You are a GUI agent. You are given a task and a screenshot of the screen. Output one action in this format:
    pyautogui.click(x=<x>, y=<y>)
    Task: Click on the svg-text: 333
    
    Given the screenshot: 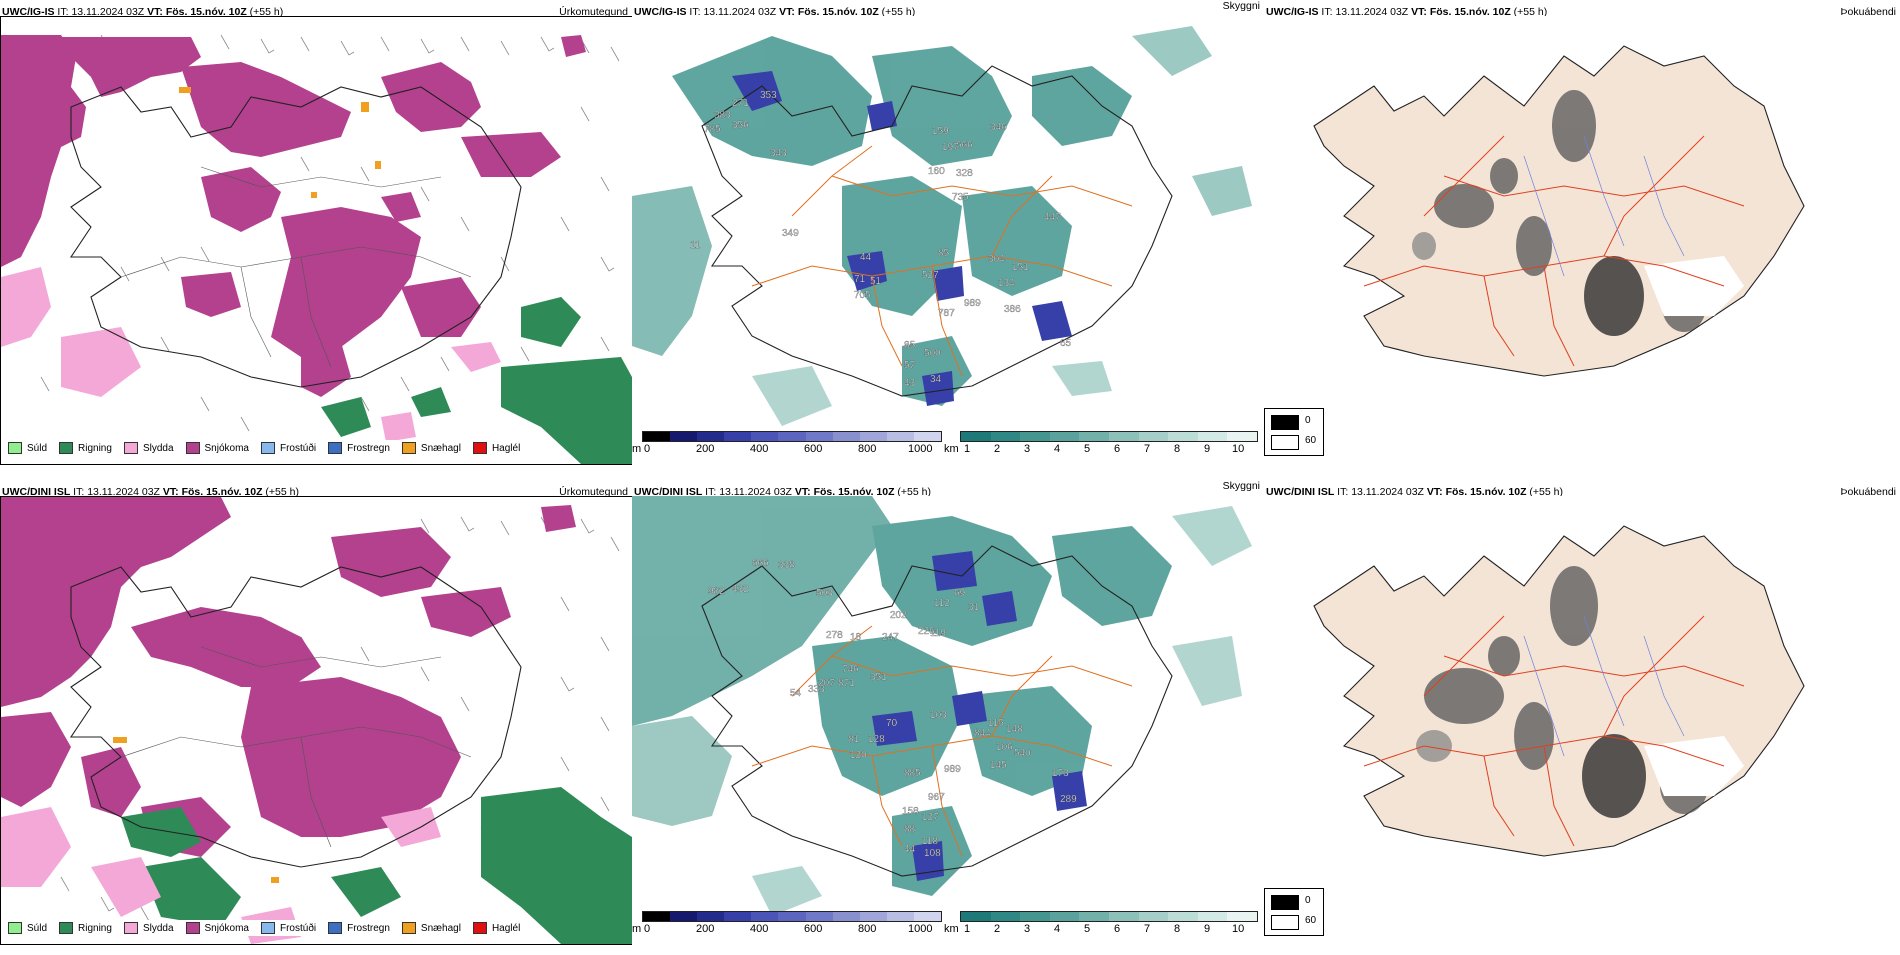 What is the action you would take?
    pyautogui.click(x=816, y=689)
    